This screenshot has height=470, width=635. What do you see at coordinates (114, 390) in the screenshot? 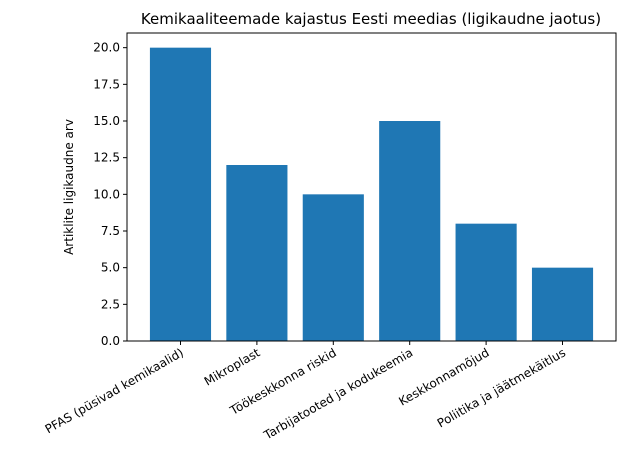
I see `x-tick-label: PFAS (püsivad kemikaalid)` at bounding box center [114, 390].